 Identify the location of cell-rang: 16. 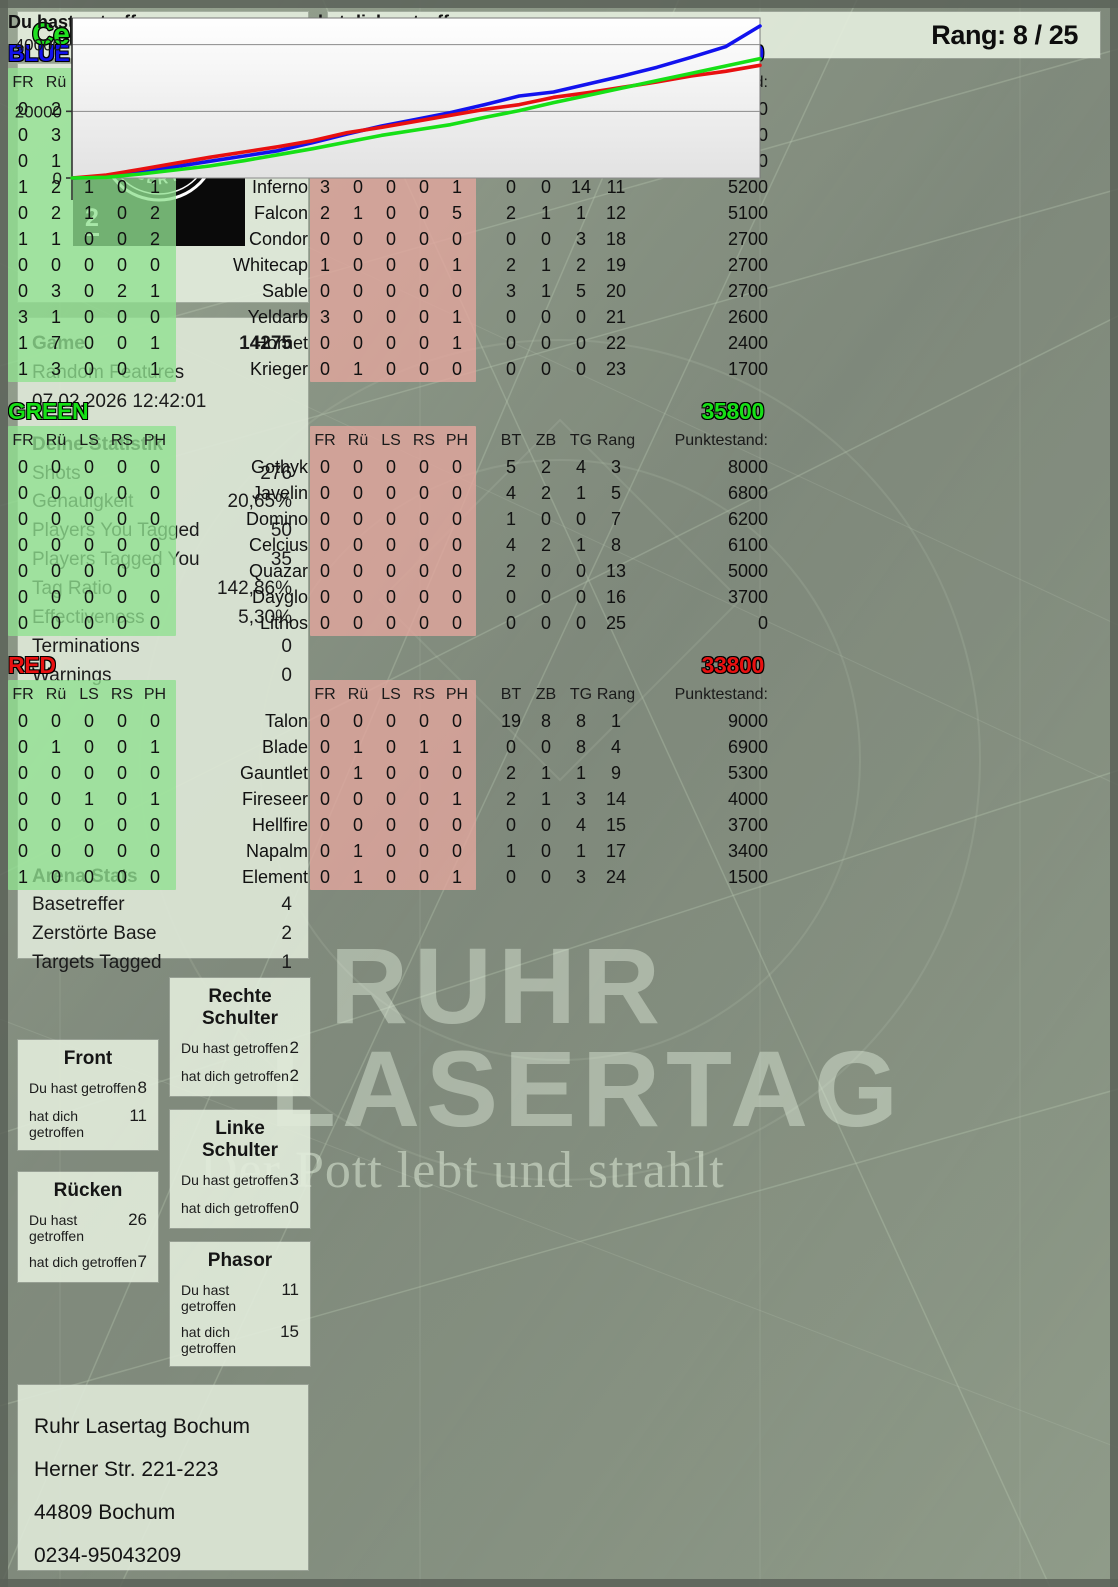
(616, 597).